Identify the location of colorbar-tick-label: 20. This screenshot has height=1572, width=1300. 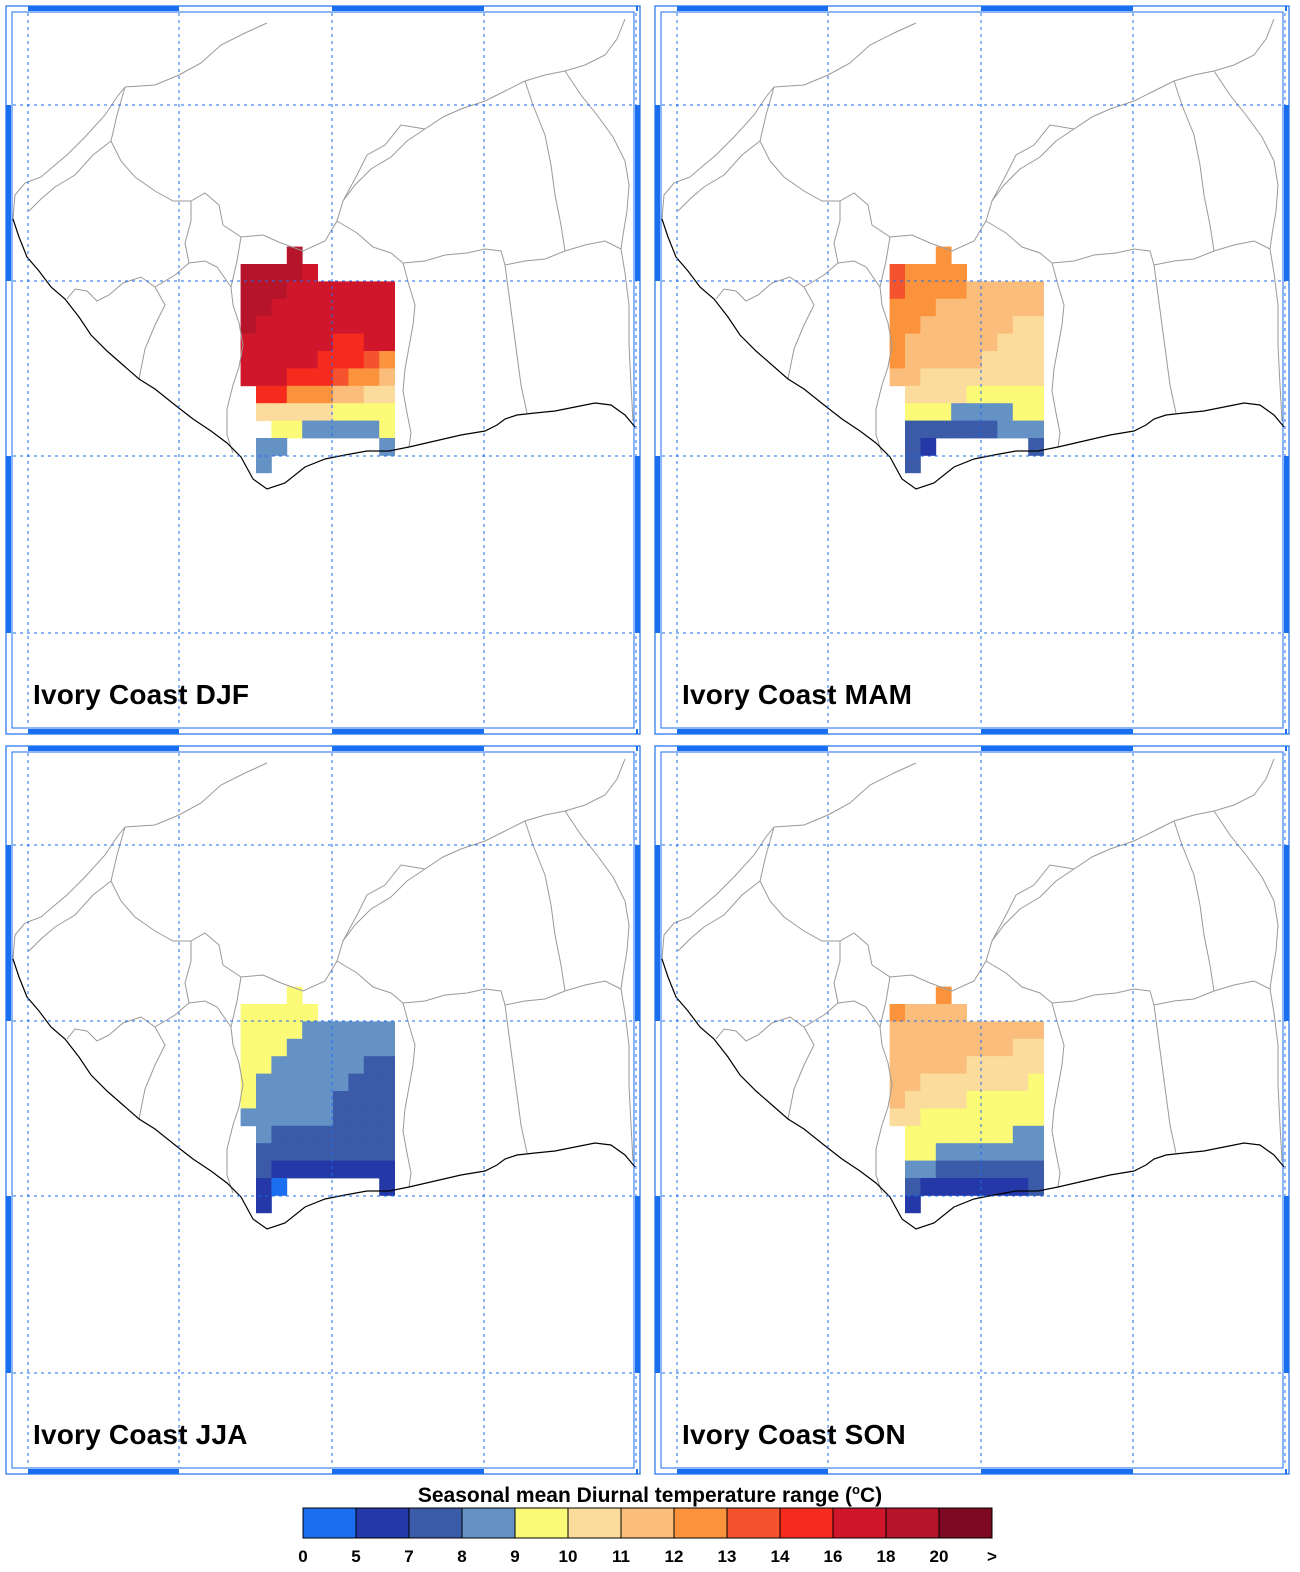
(939, 1556).